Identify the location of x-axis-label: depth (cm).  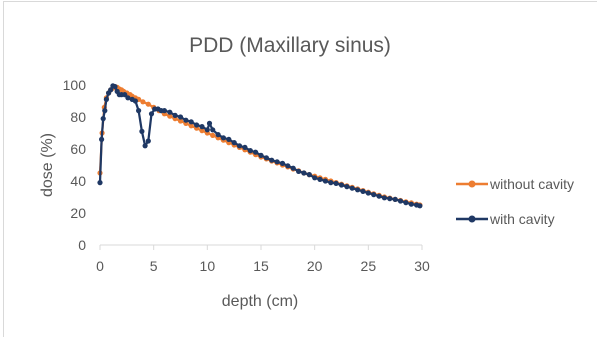
(260, 301).